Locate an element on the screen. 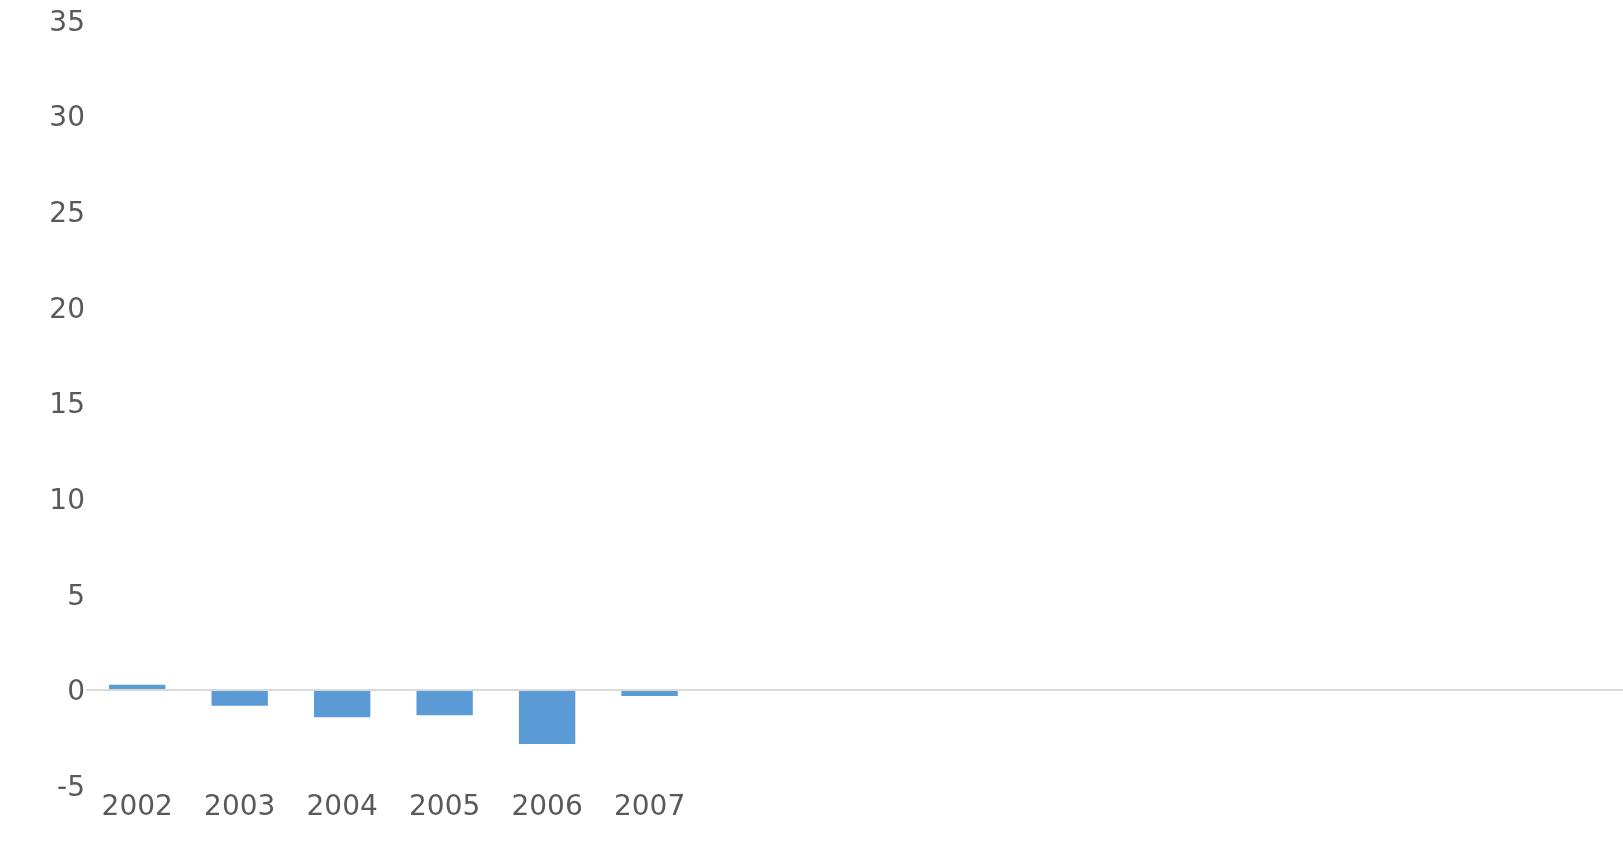 This screenshot has width=1623, height=851. y-tick-label: 15 is located at coordinates (67, 404).